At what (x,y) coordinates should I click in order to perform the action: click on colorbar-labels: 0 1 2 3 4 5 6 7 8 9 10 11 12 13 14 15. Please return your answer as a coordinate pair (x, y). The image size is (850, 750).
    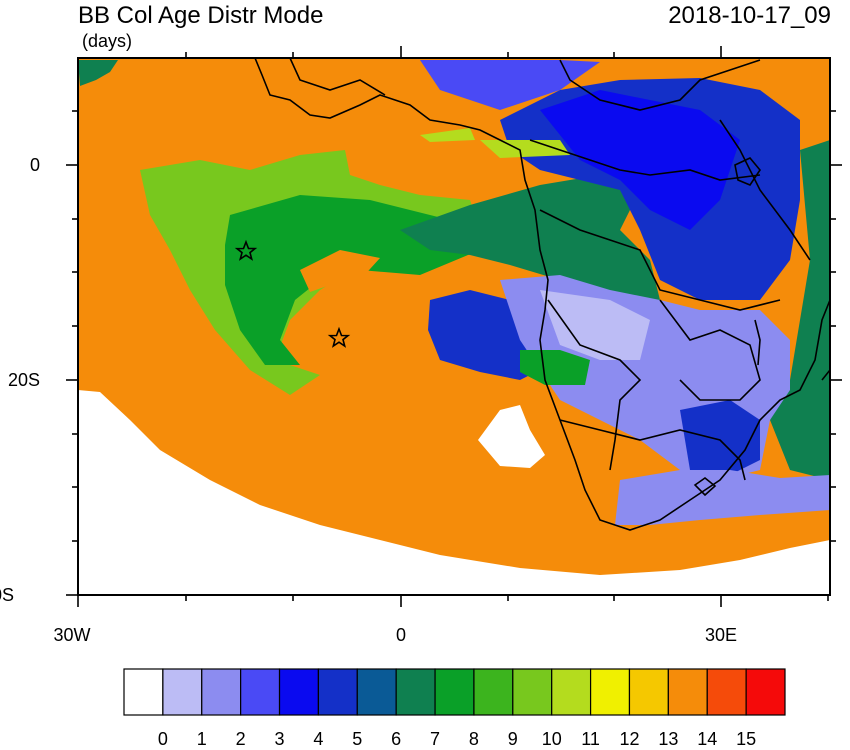
    Looking at the image, I should click on (457, 739).